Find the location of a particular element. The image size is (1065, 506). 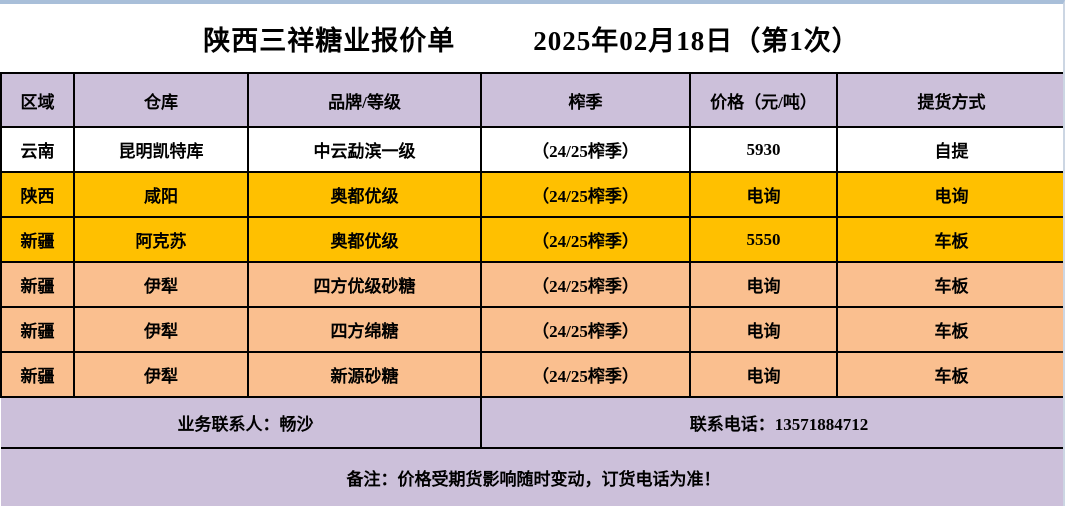

cell-brand-grade: 四方优级砂糖 is located at coordinates (364, 284).